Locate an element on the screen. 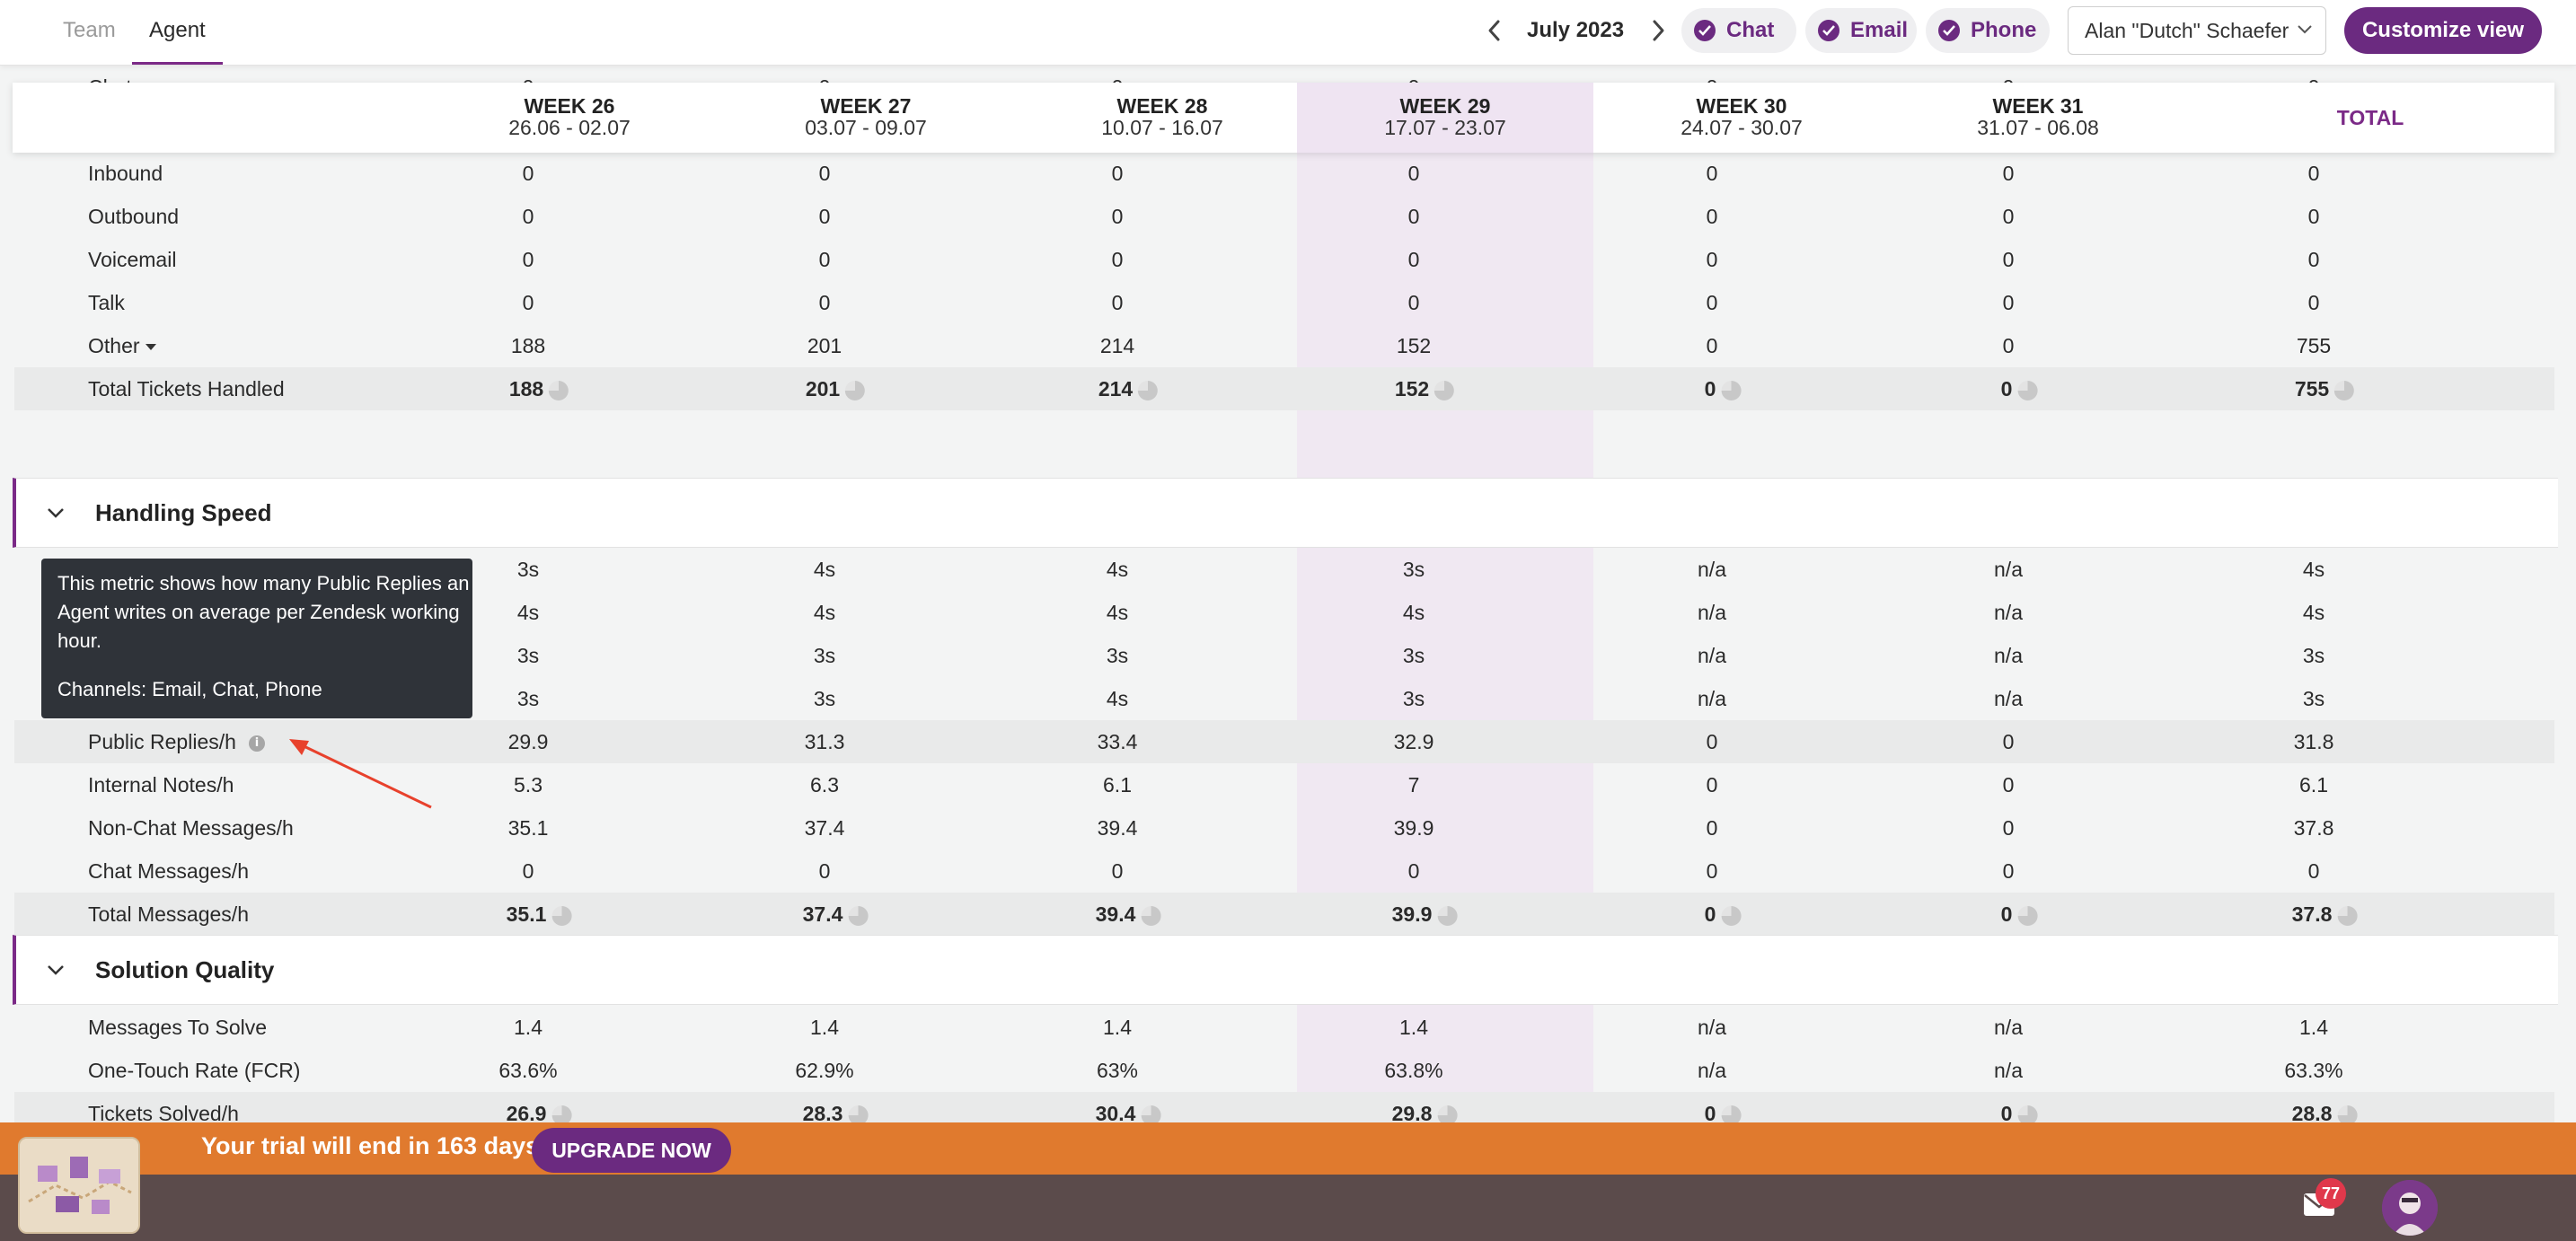 This screenshot has width=2576, height=1241. row-label: Messages To Solve is located at coordinates (177, 1027).